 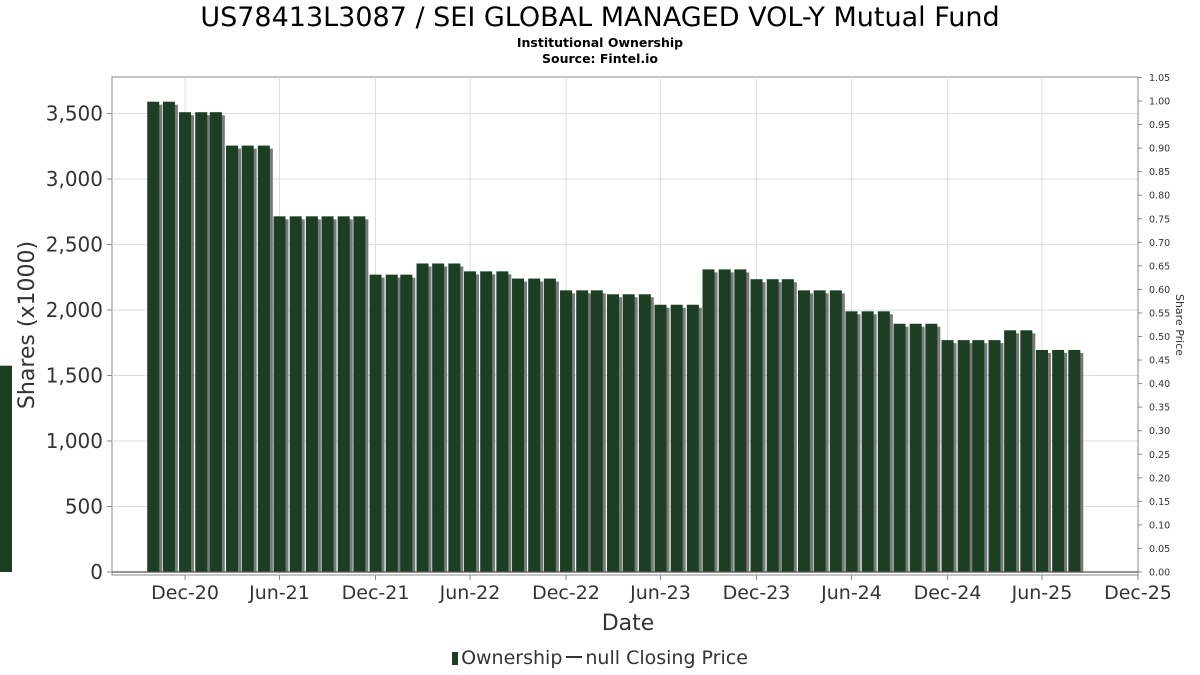 I want to click on y-tick-label: 3,000, so click(x=74, y=179).